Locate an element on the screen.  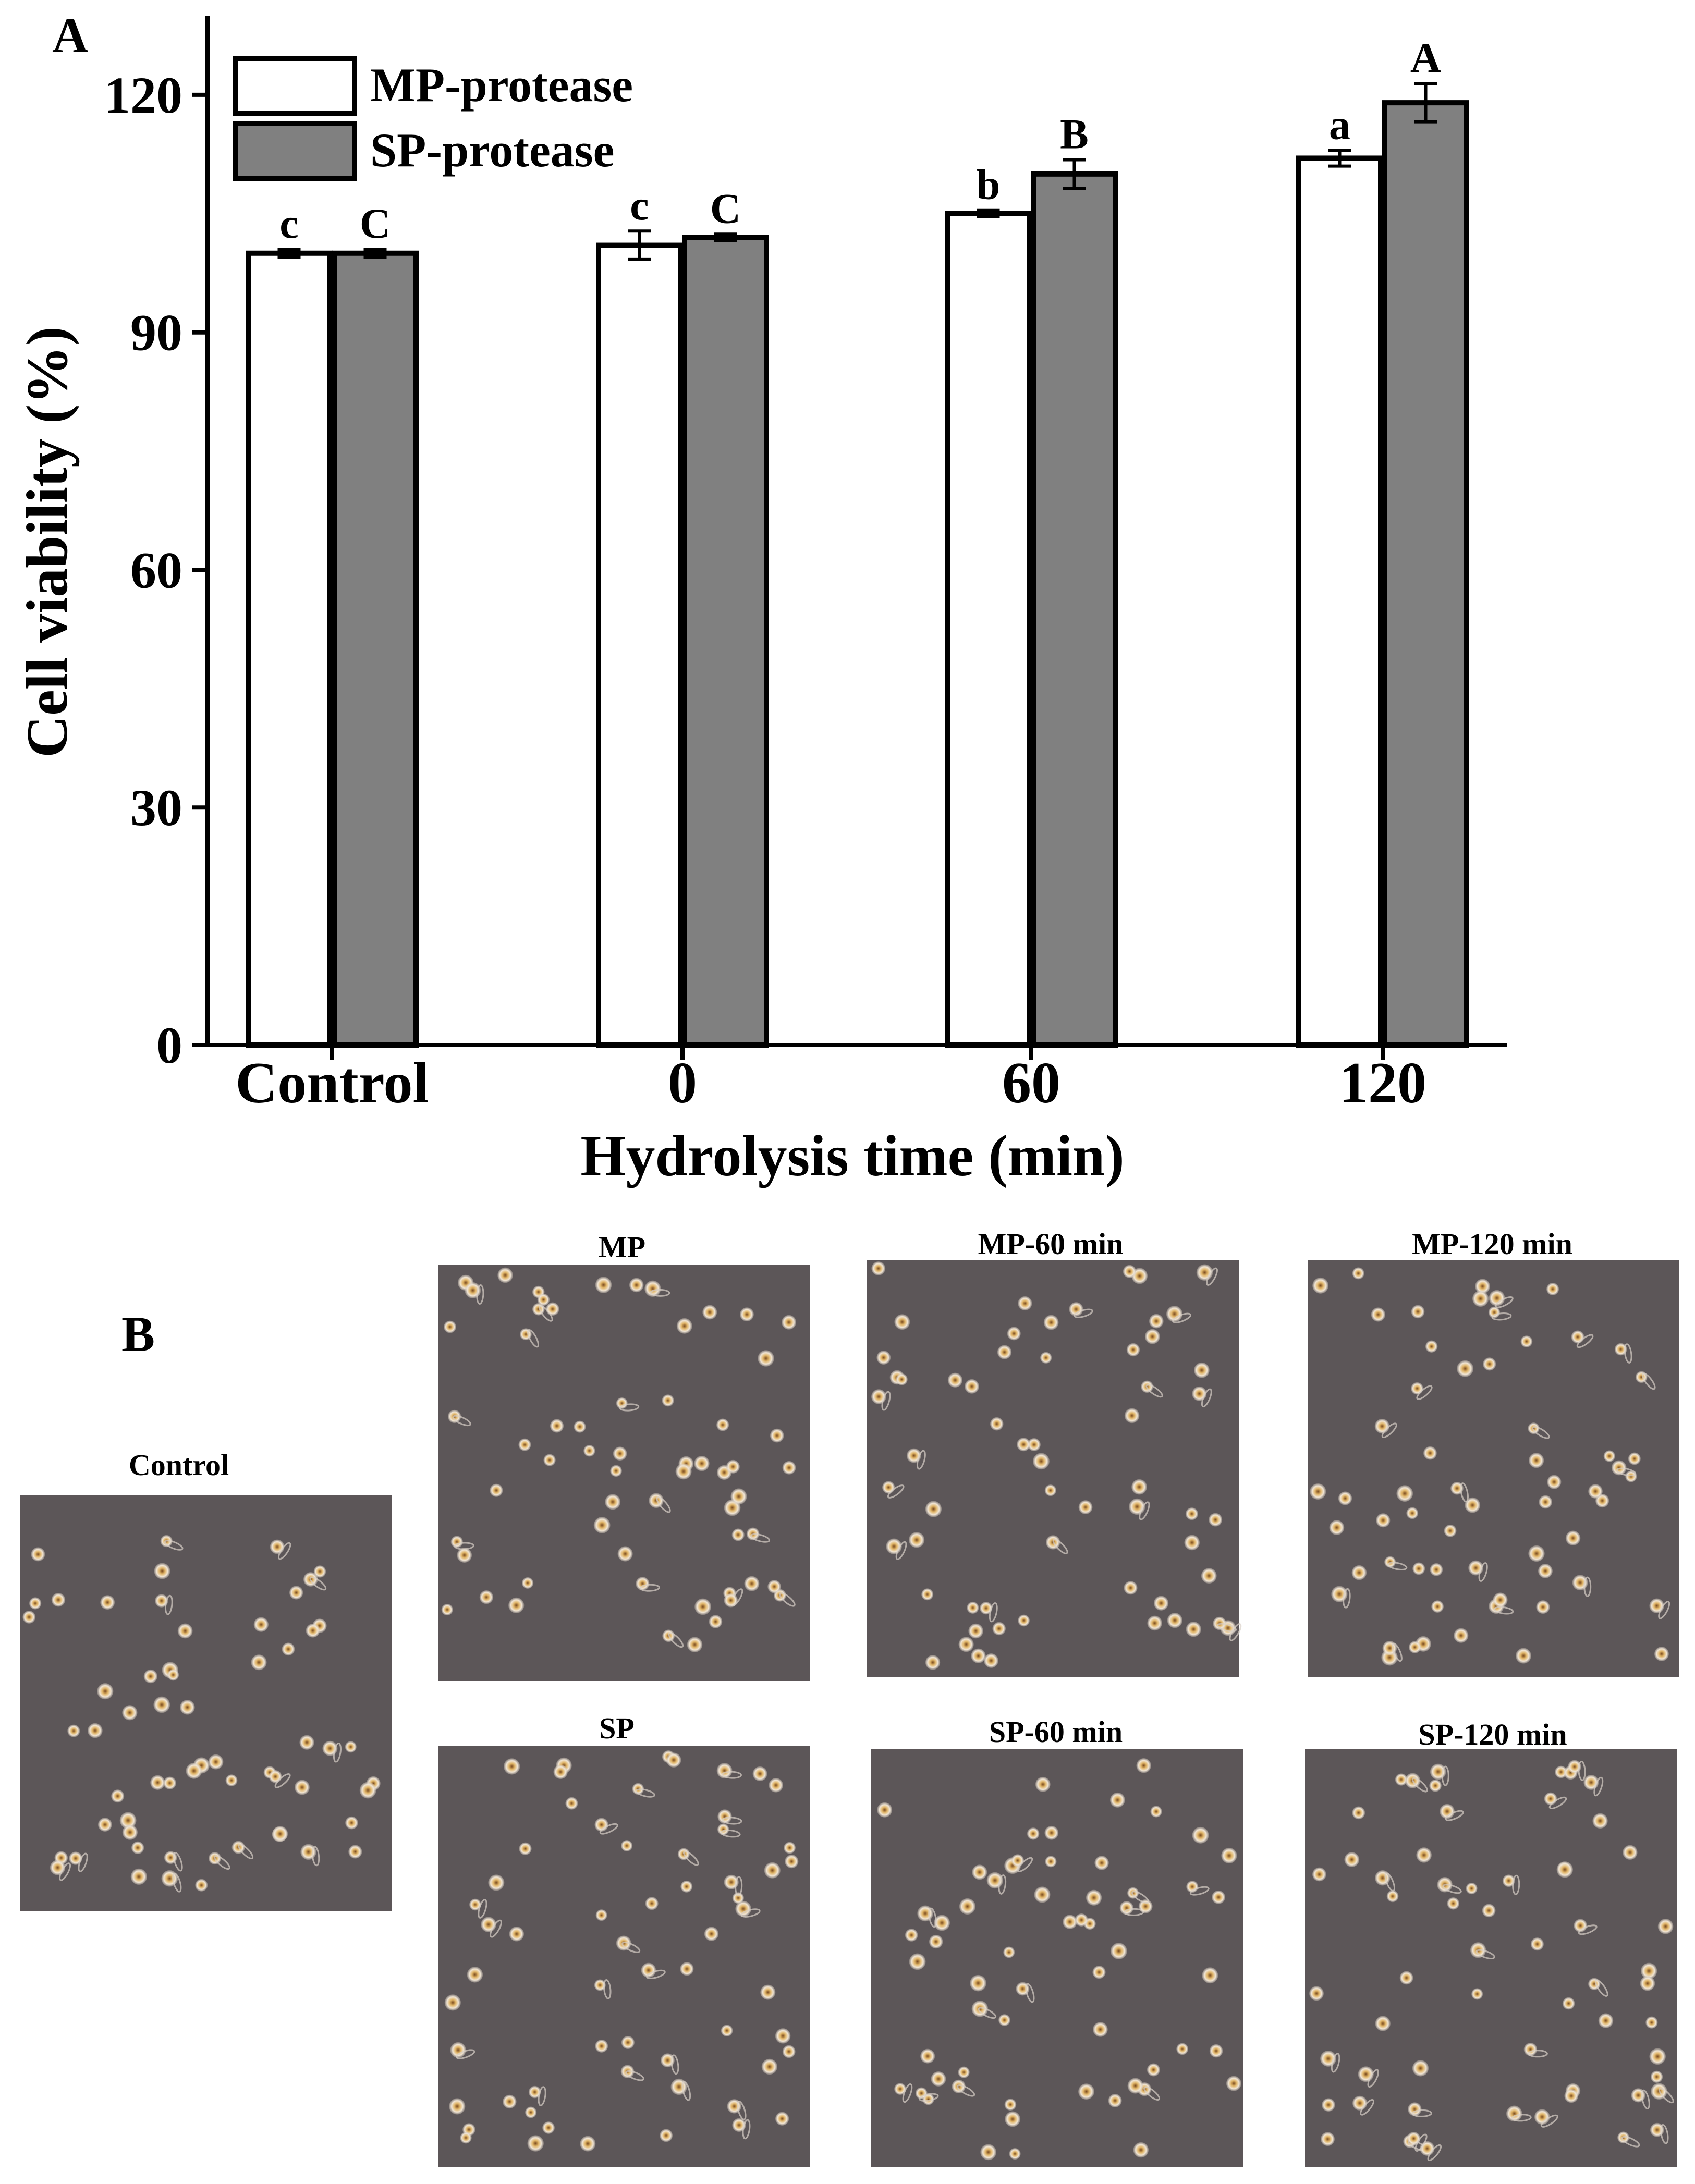
micrograph-title-control: Control is located at coordinates (179, 1465).